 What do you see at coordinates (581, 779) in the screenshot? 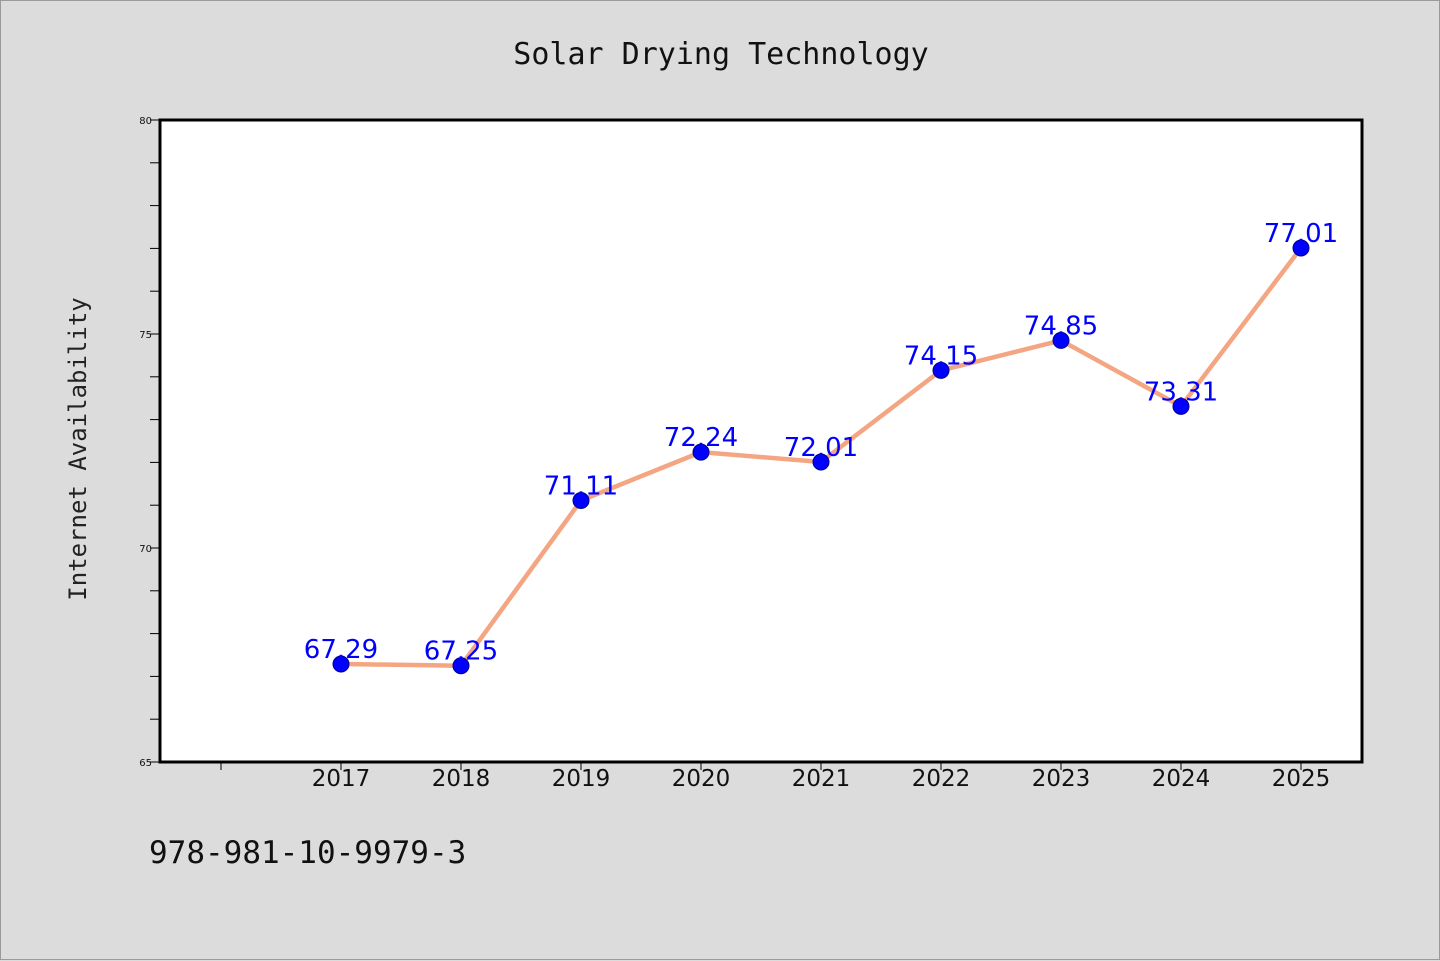
I see `x-tick-label: 2019` at bounding box center [581, 779].